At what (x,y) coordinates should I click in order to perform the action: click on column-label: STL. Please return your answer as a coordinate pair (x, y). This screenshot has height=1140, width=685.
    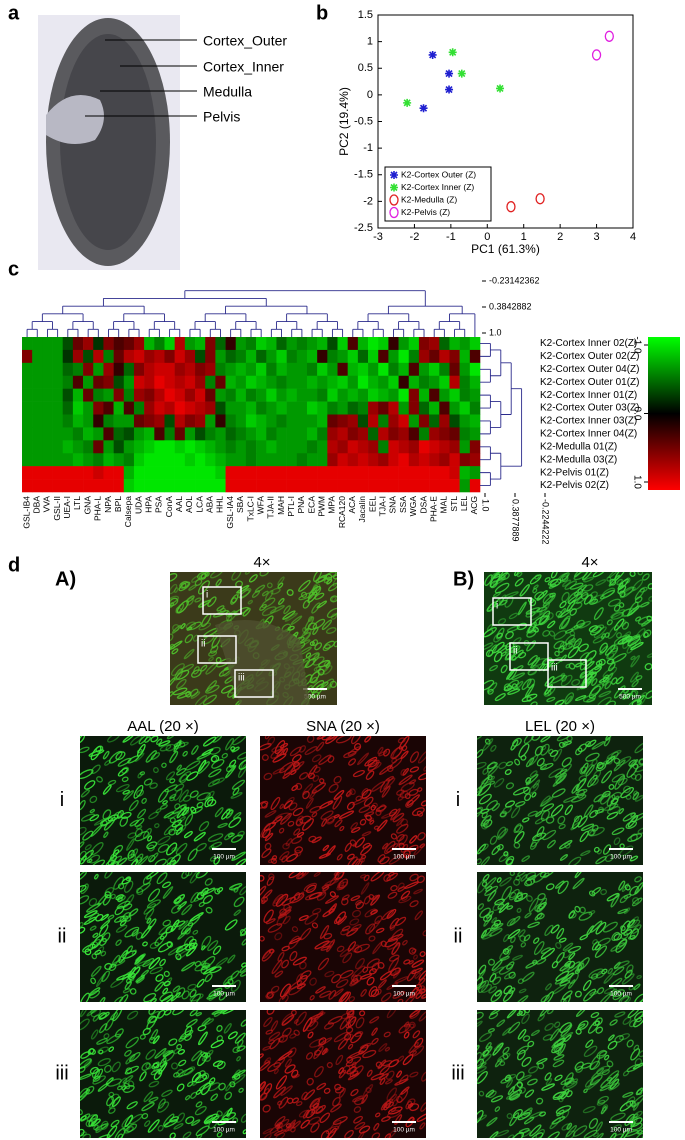
    Looking at the image, I should click on (454, 504).